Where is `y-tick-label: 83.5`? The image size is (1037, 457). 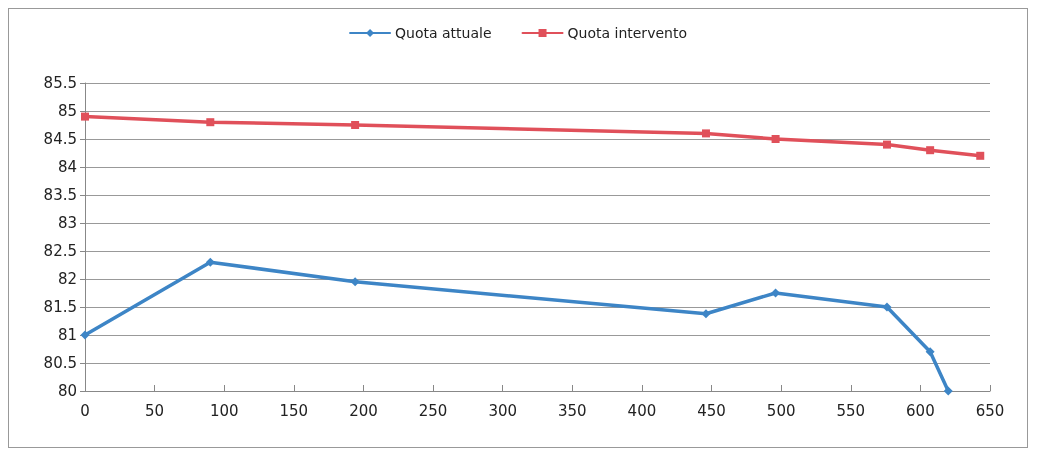
y-tick-label: 83.5 is located at coordinates (60, 195).